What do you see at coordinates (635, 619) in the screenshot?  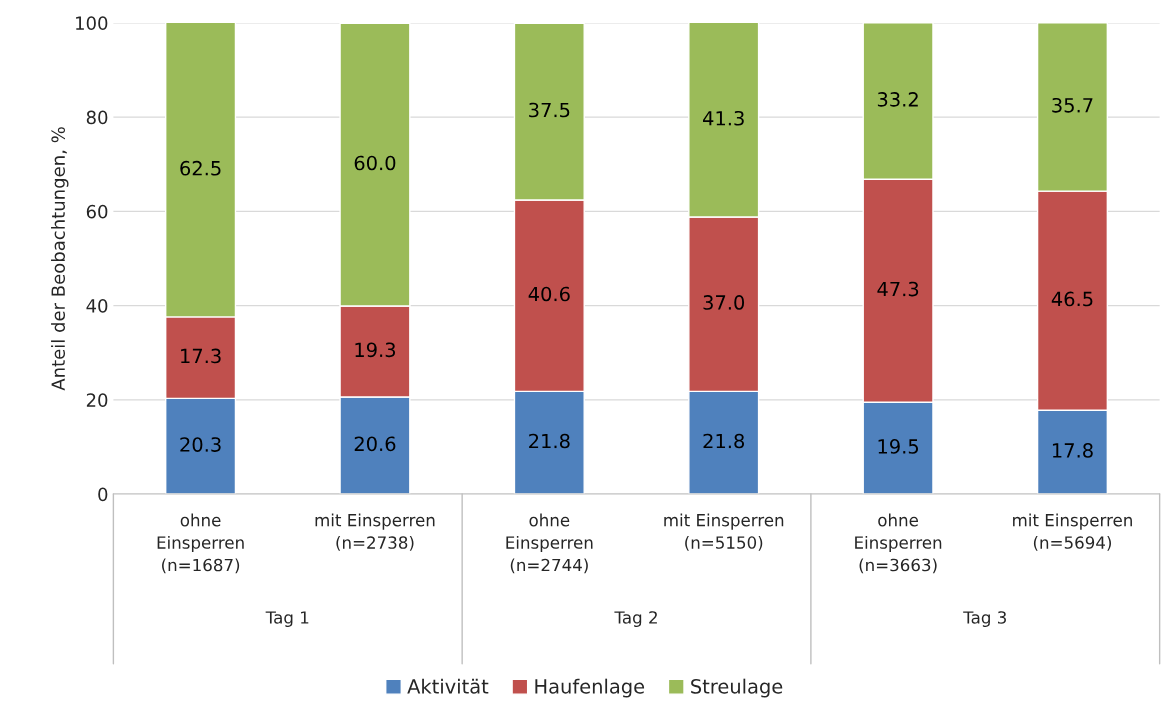 I see `text: Tag 2` at bounding box center [635, 619].